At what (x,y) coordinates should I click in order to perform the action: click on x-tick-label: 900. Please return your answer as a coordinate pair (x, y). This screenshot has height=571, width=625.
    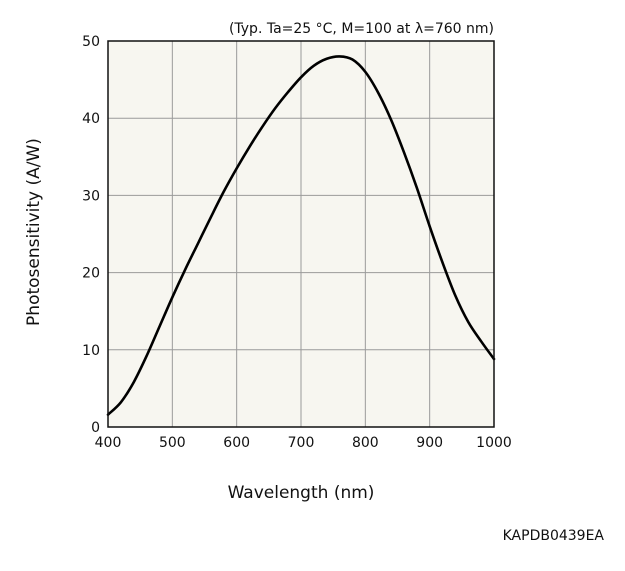
    Looking at the image, I should click on (429, 443).